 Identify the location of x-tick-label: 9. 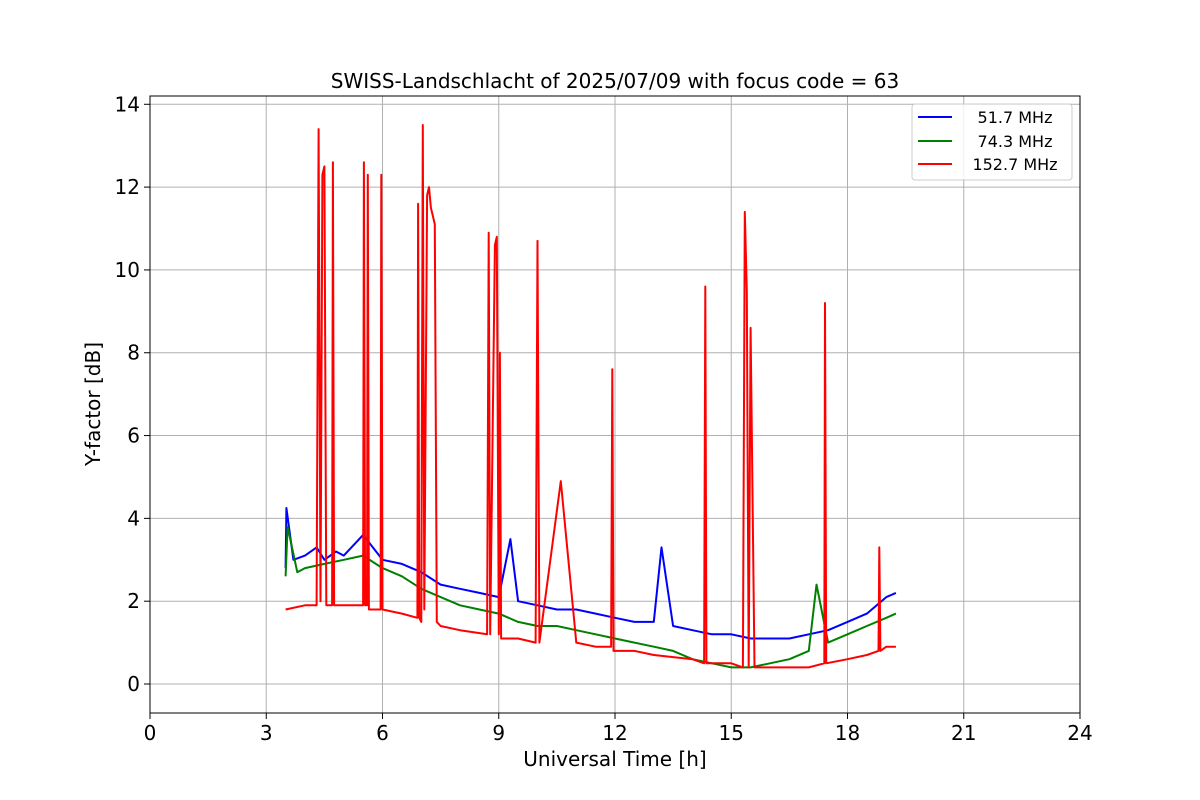
(498, 733).